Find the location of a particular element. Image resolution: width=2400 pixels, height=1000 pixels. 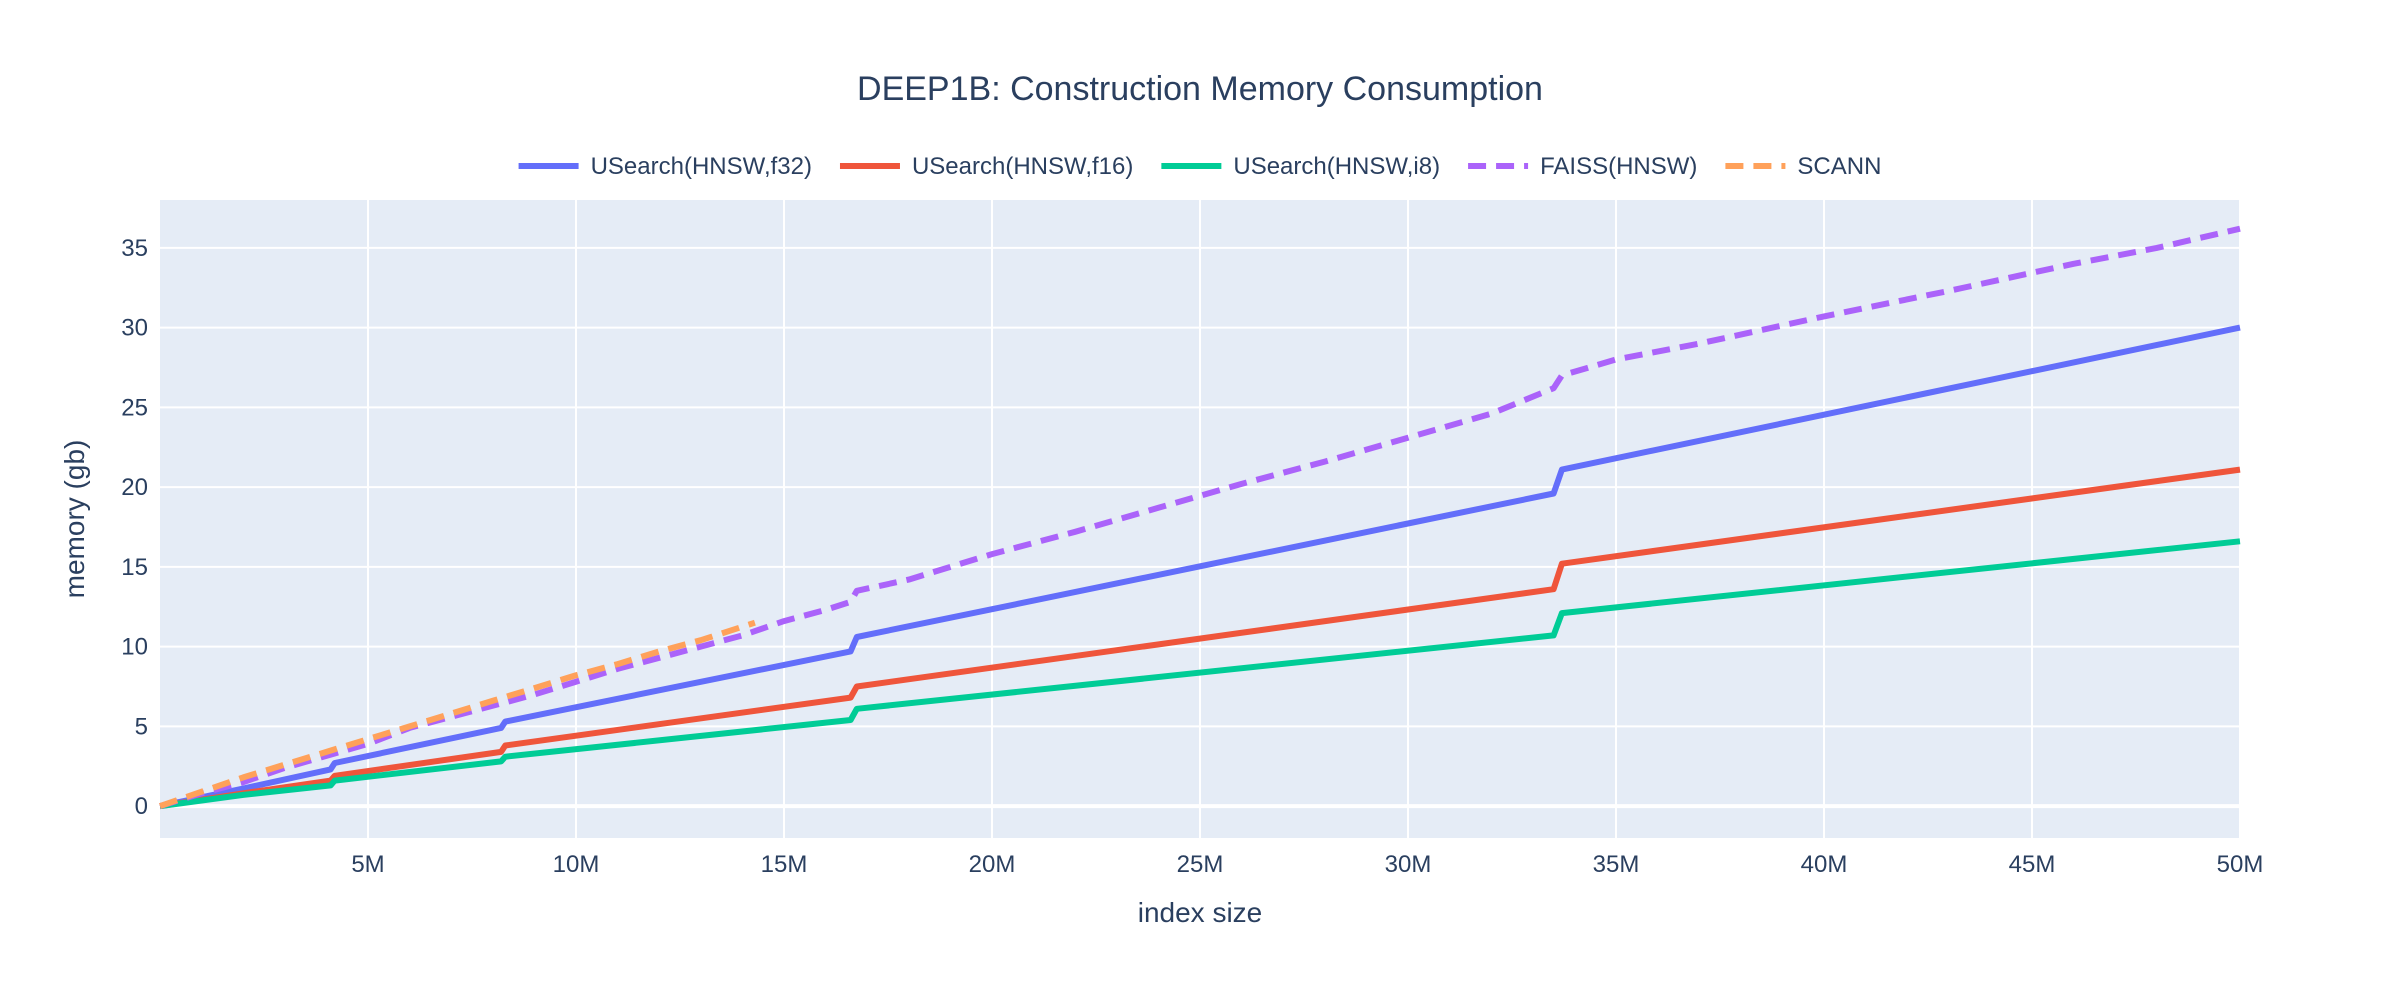

legend-label: USearch(HNSW,f16) is located at coordinates (1022, 166).